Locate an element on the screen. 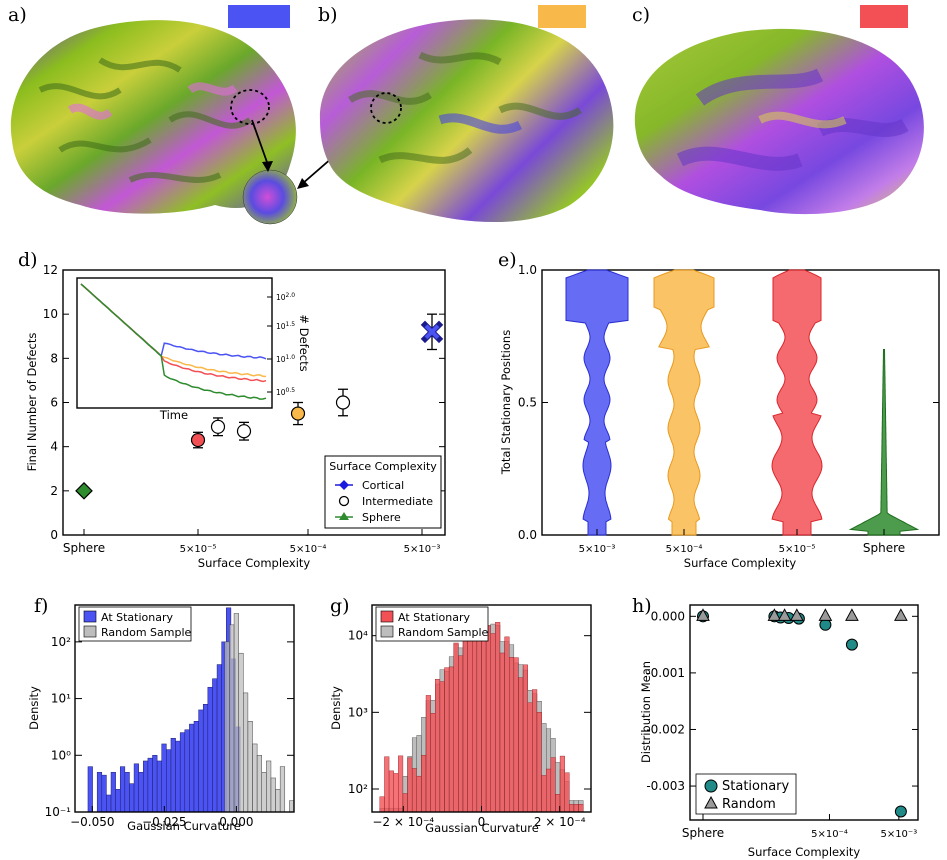 Image resolution: width=947 pixels, height=860 pixels. legend-d-sphere: Sphere is located at coordinates (381, 517).